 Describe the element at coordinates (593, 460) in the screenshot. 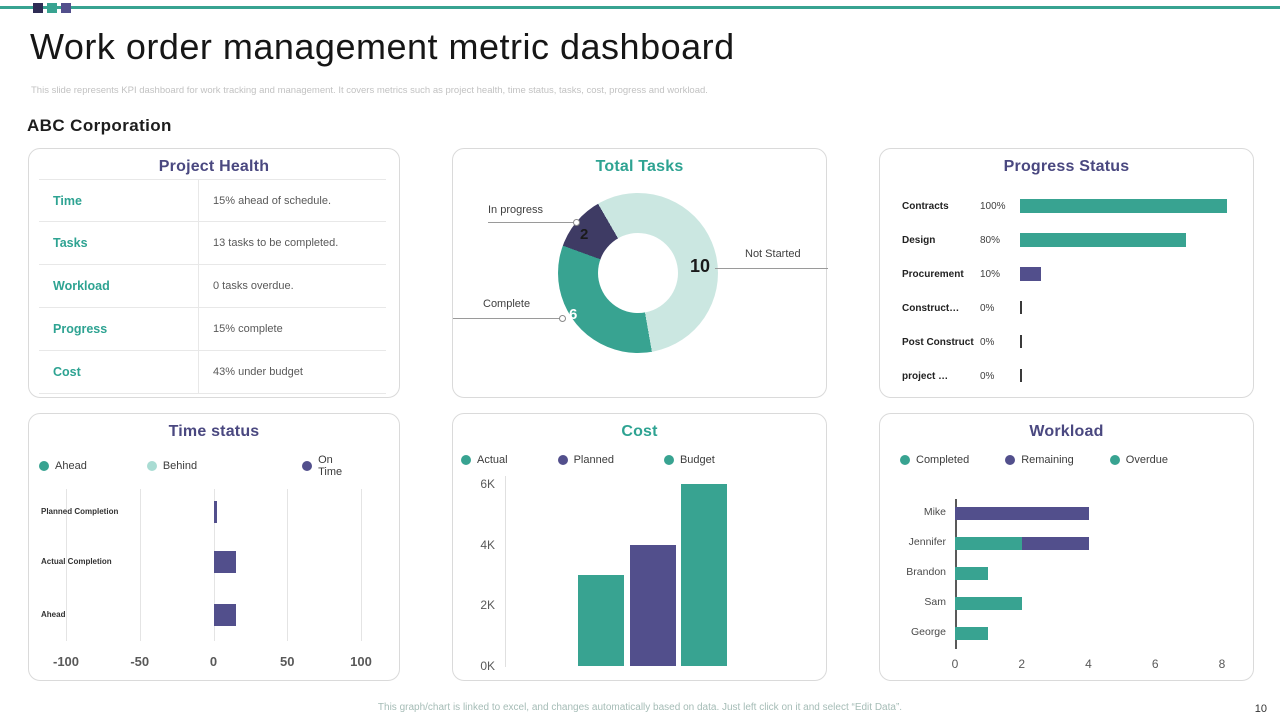

I see `legend-label: Planned` at that location.